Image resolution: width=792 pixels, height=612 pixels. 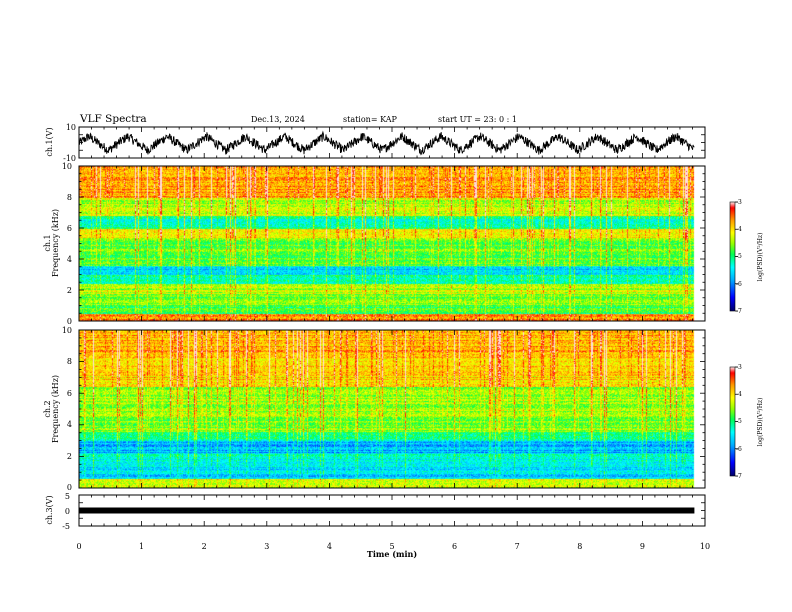 I want to click on x-tick-label: 5, so click(x=391, y=546).